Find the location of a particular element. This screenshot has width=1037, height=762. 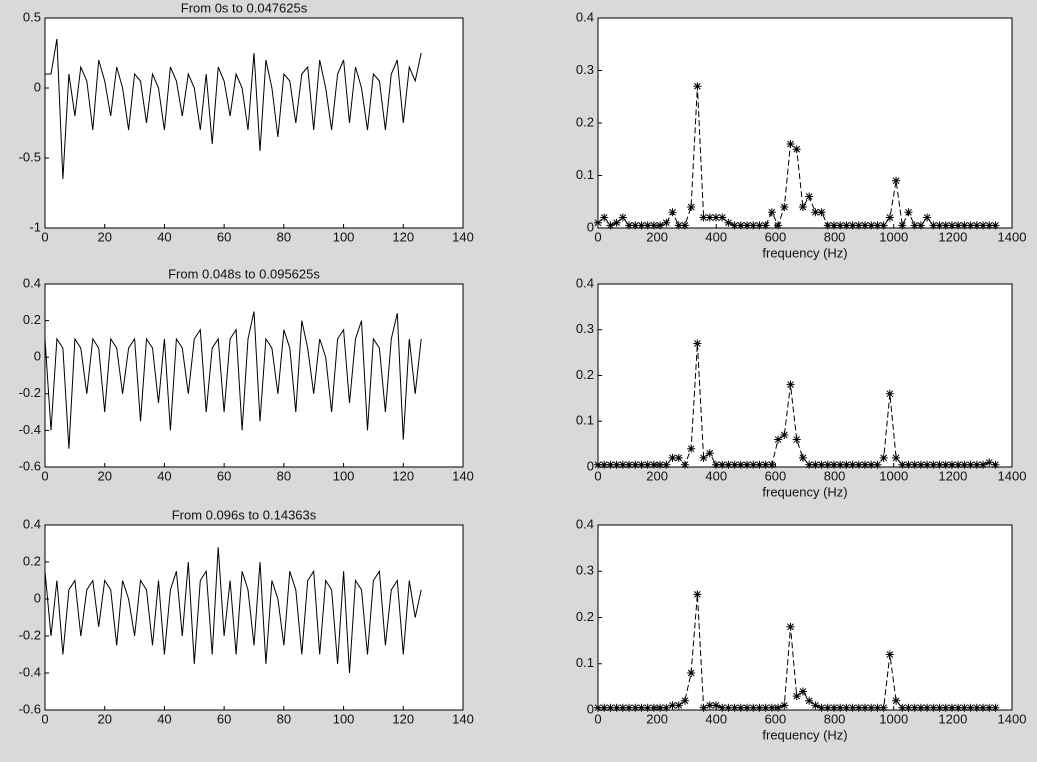

y-tick-label: 0.1 is located at coordinates (585, 420).